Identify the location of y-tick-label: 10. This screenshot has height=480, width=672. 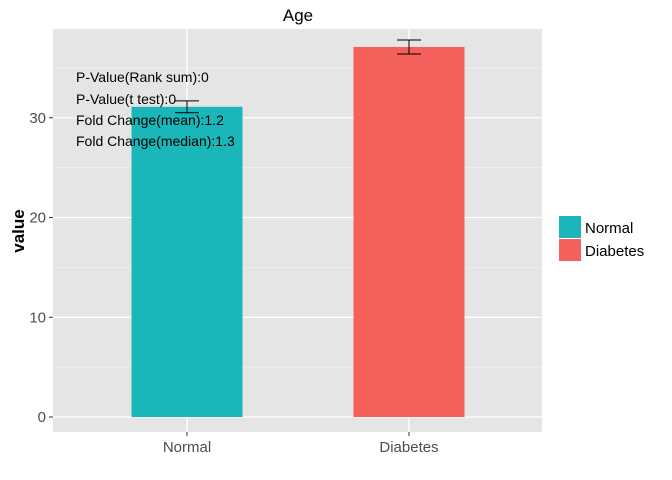
(37, 317).